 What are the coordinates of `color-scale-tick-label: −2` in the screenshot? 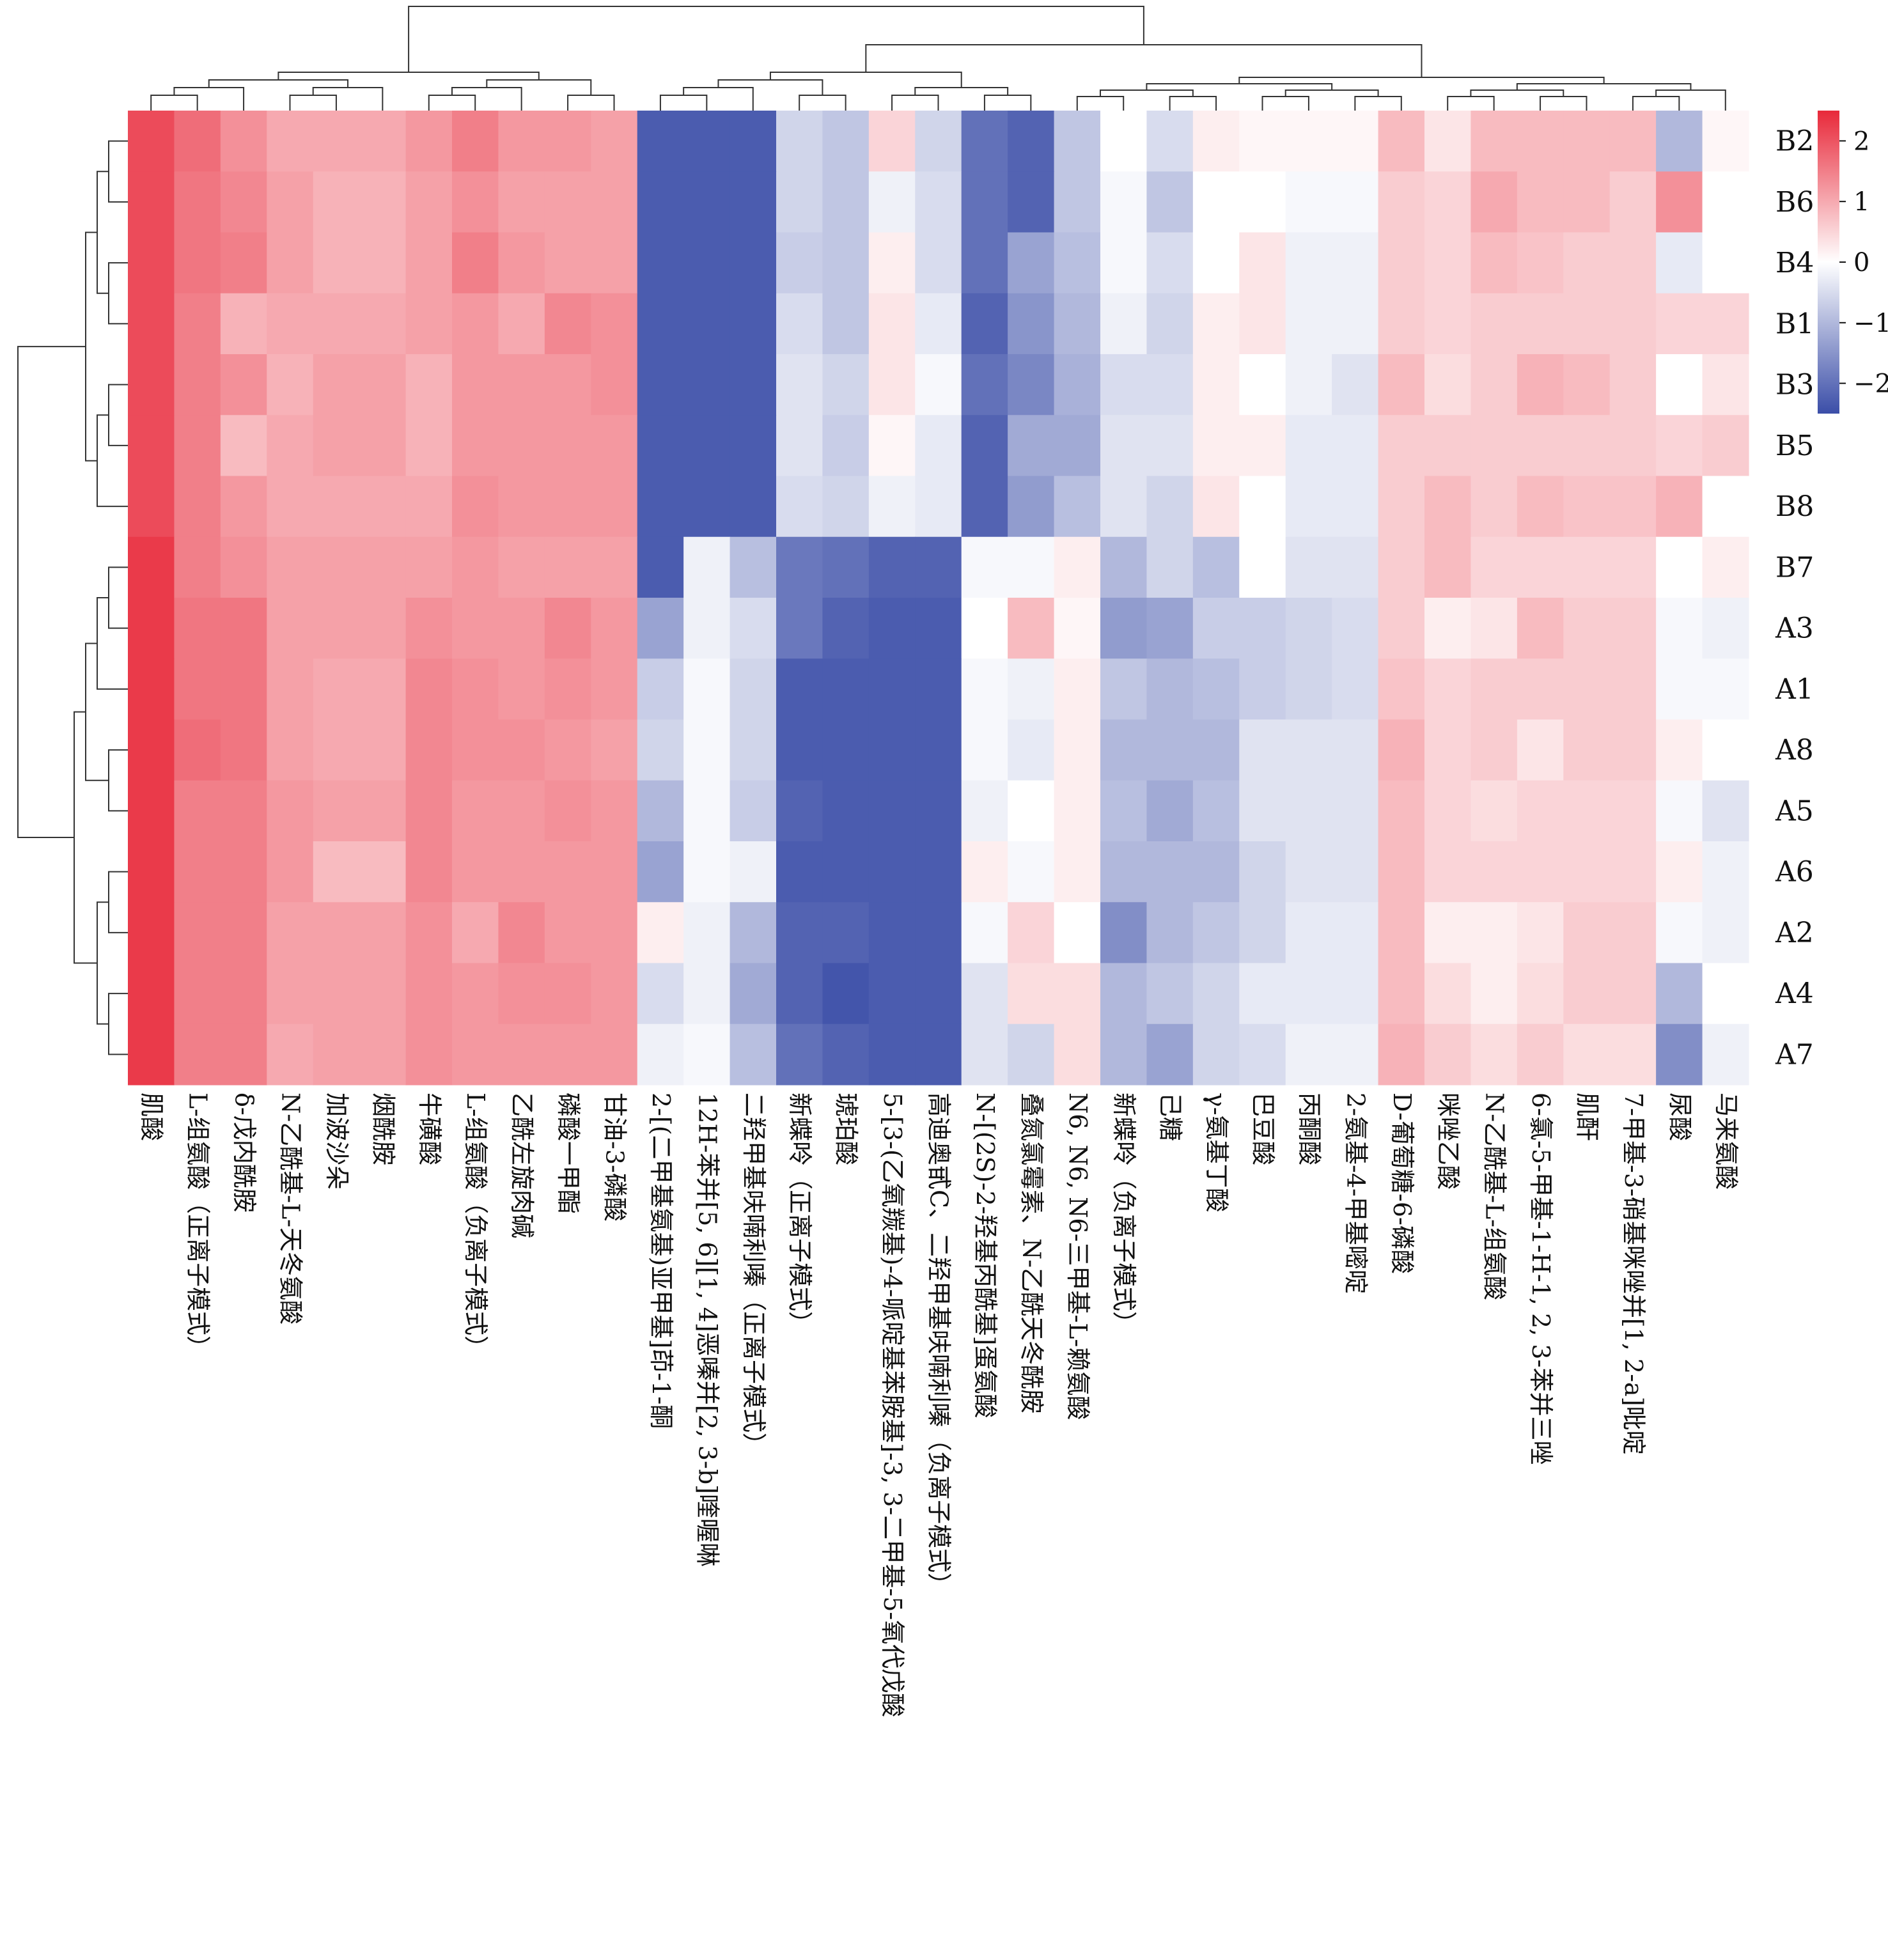 It's located at (1870, 384).